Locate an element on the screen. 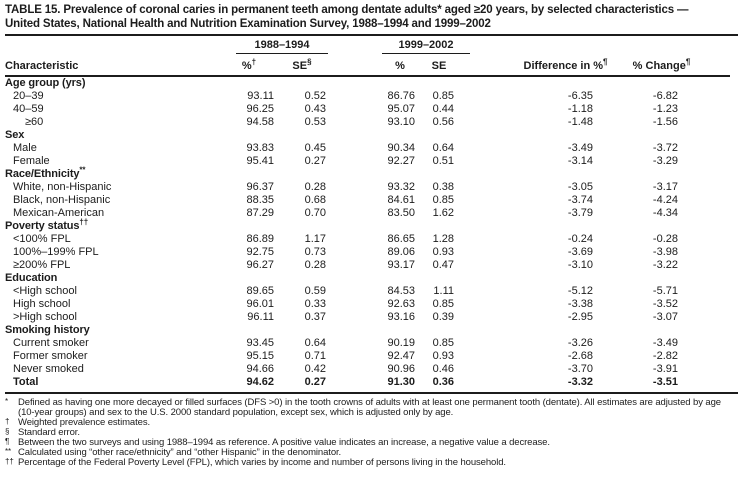 The image size is (742, 484). value-cell: 93.83 is located at coordinates (260, 148).